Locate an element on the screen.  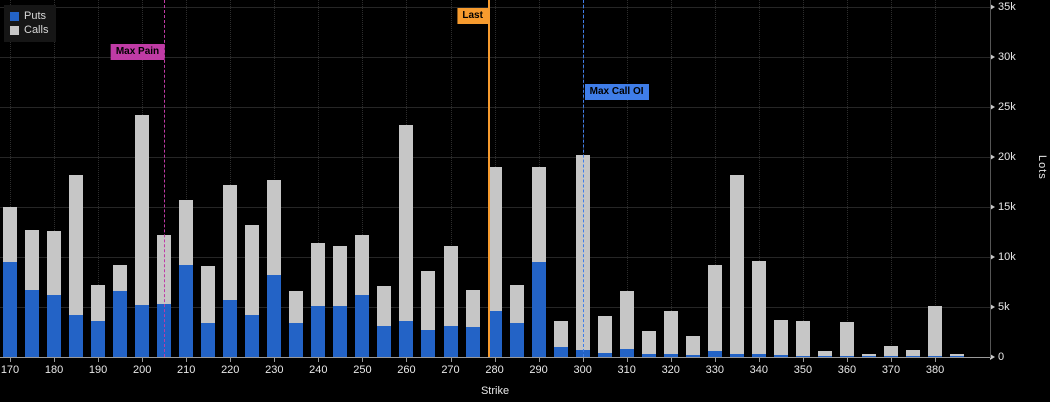
legend-item-calls: Calls is located at coordinates (29, 30).